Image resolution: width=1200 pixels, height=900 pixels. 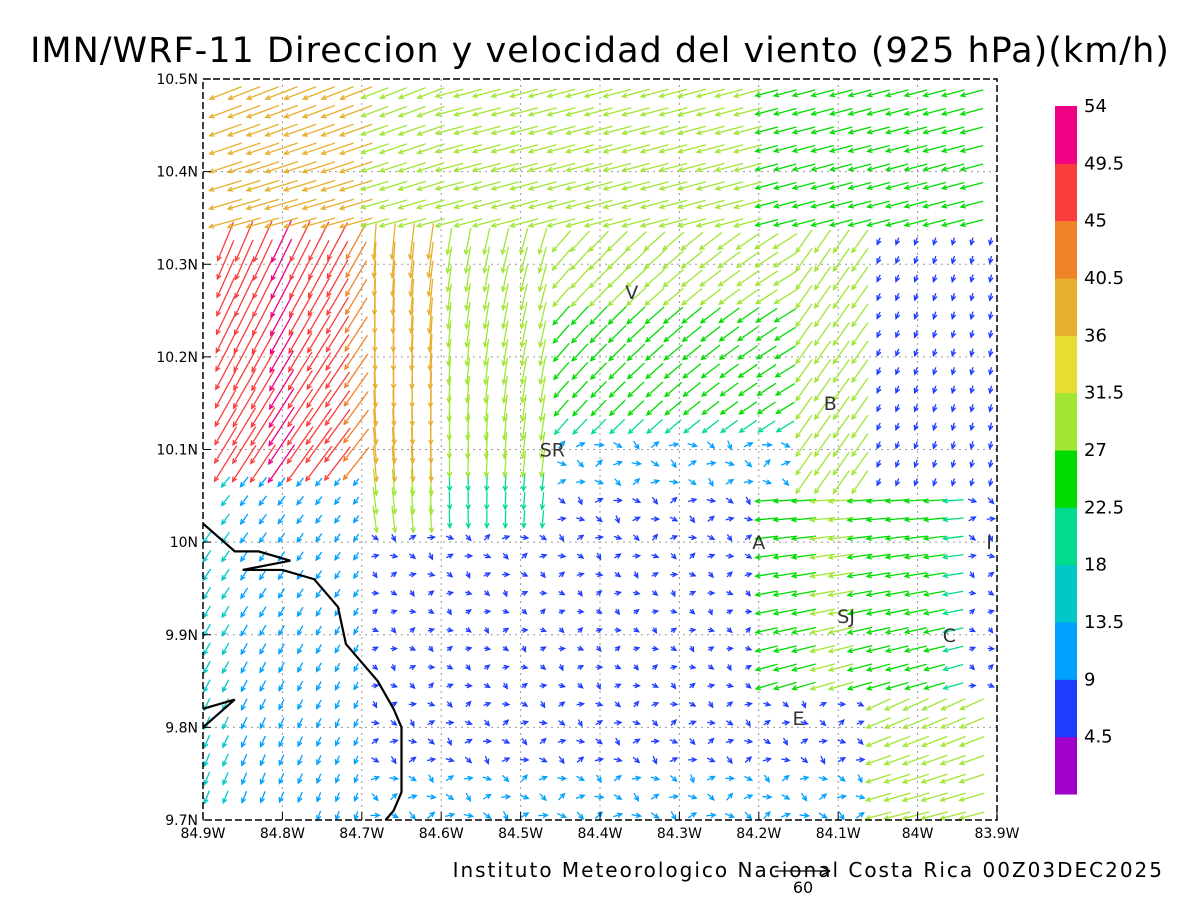 What do you see at coordinates (803, 887) in the screenshot?
I see `reference-vector-label: 60` at bounding box center [803, 887].